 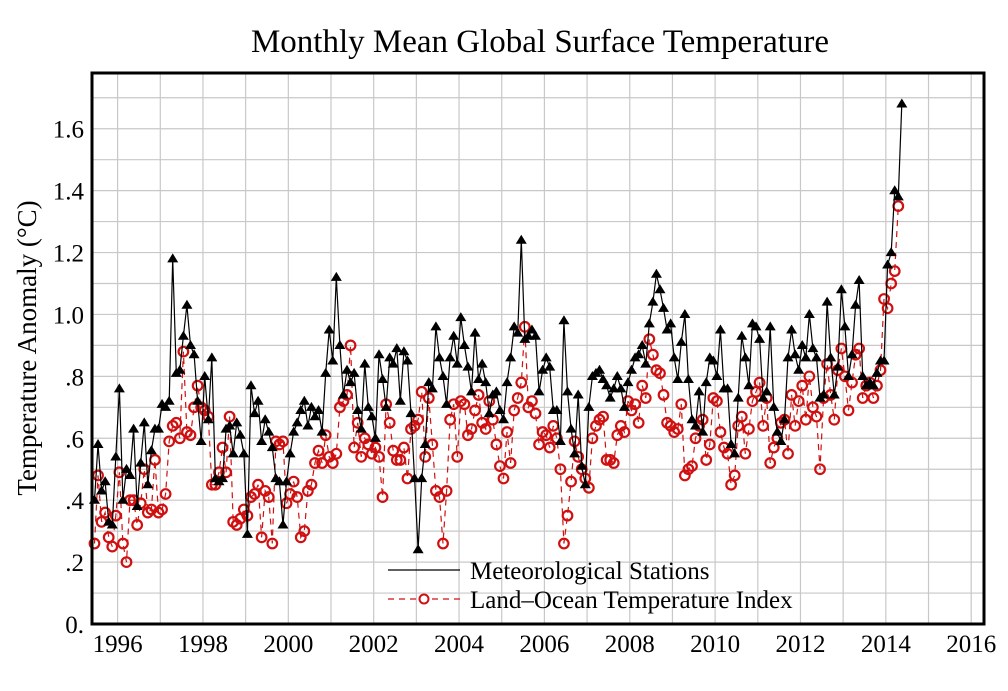 What do you see at coordinates (68, 315) in the screenshot?
I see `y-tick-label: 1.0` at bounding box center [68, 315].